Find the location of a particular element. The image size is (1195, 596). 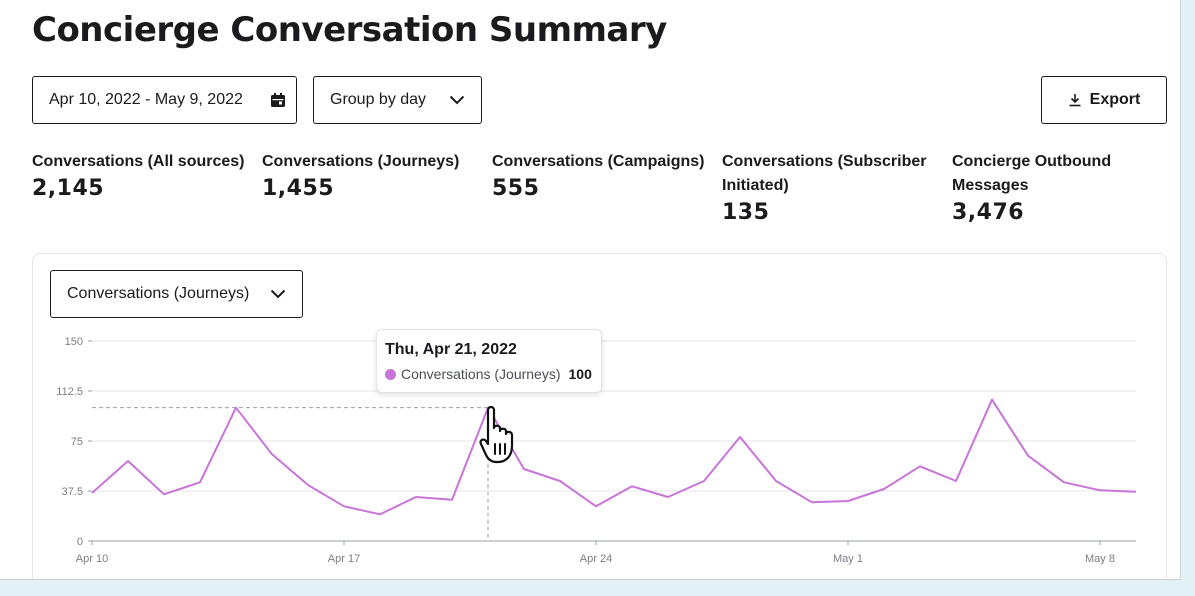

stat-value: 3,476 is located at coordinates (988, 212).